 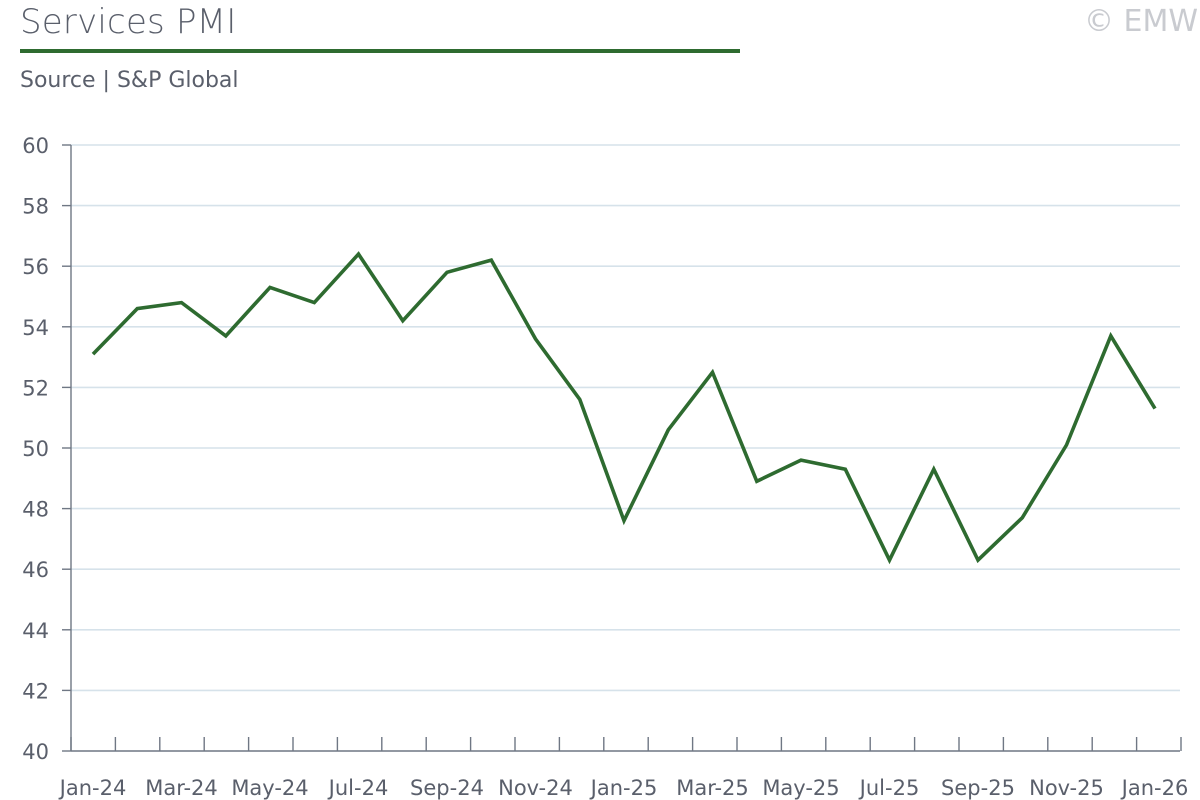 What do you see at coordinates (92, 788) in the screenshot?
I see `x-tick-label: Jan-24` at bounding box center [92, 788].